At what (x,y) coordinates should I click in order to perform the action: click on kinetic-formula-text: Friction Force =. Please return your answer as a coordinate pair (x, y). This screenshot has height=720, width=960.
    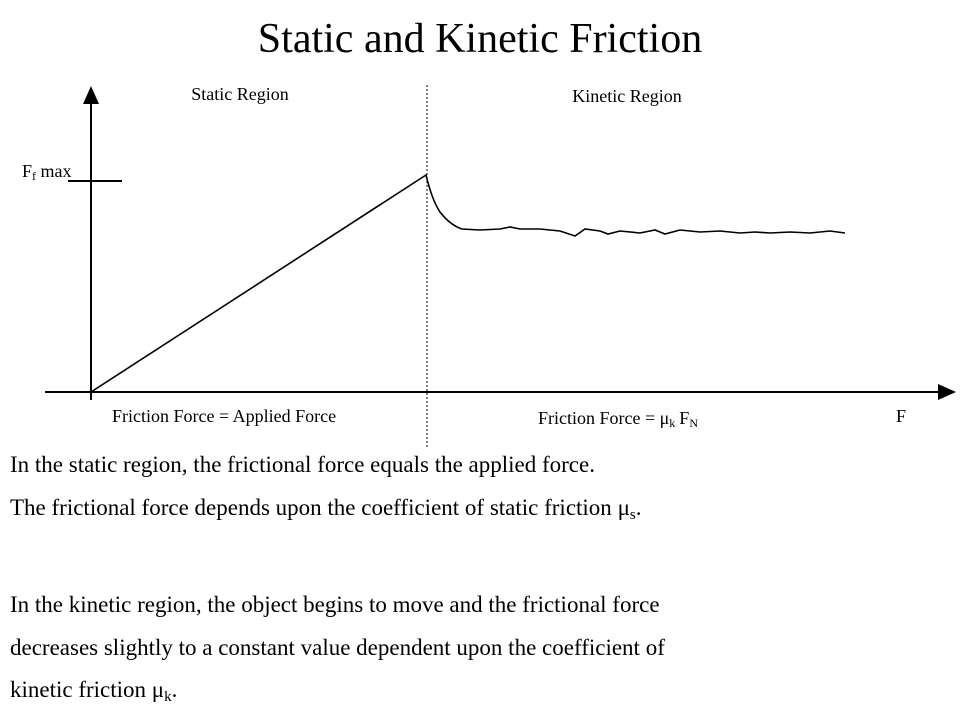
    Looking at the image, I should click on (599, 418).